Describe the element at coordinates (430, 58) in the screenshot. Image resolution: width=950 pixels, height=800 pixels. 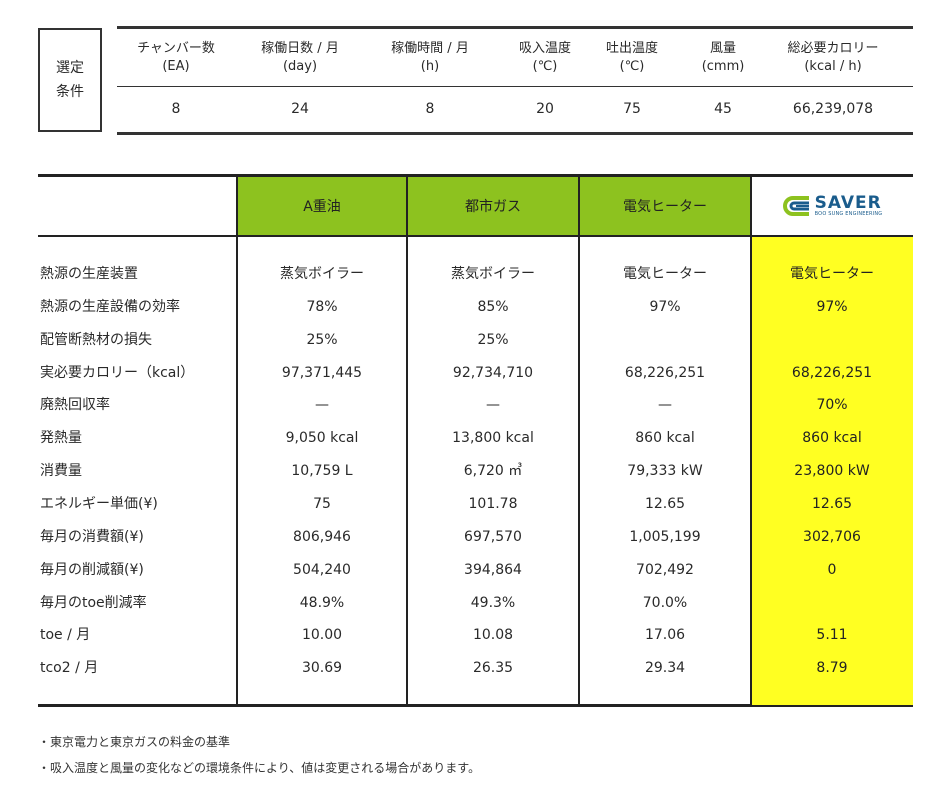
I see `condition-header: 稼働時間 / 月 (h)` at that location.